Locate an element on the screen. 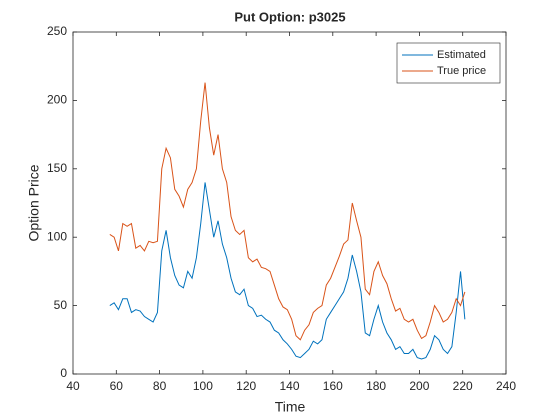 The image size is (560, 420). x-tick-label: 240 is located at coordinates (506, 386).